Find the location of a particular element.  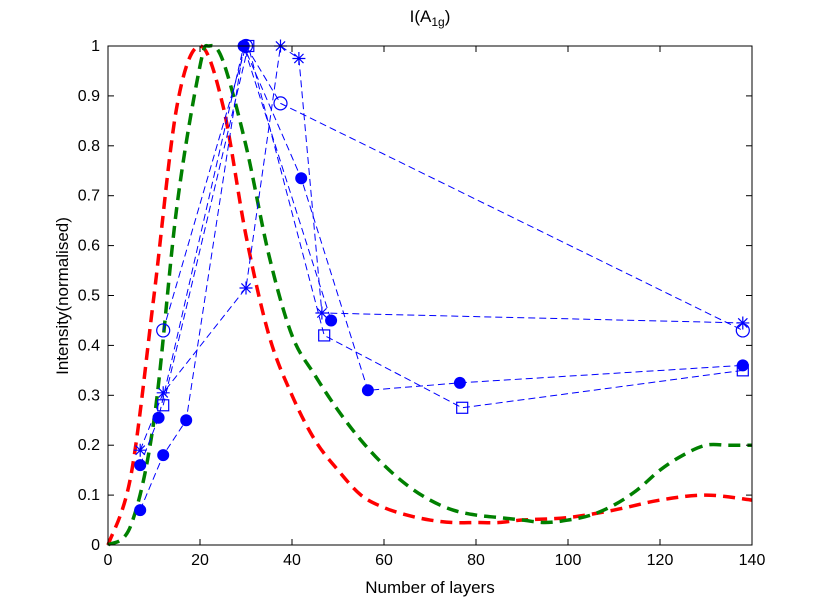

title-subscript: 1g is located at coordinates (437, 22).